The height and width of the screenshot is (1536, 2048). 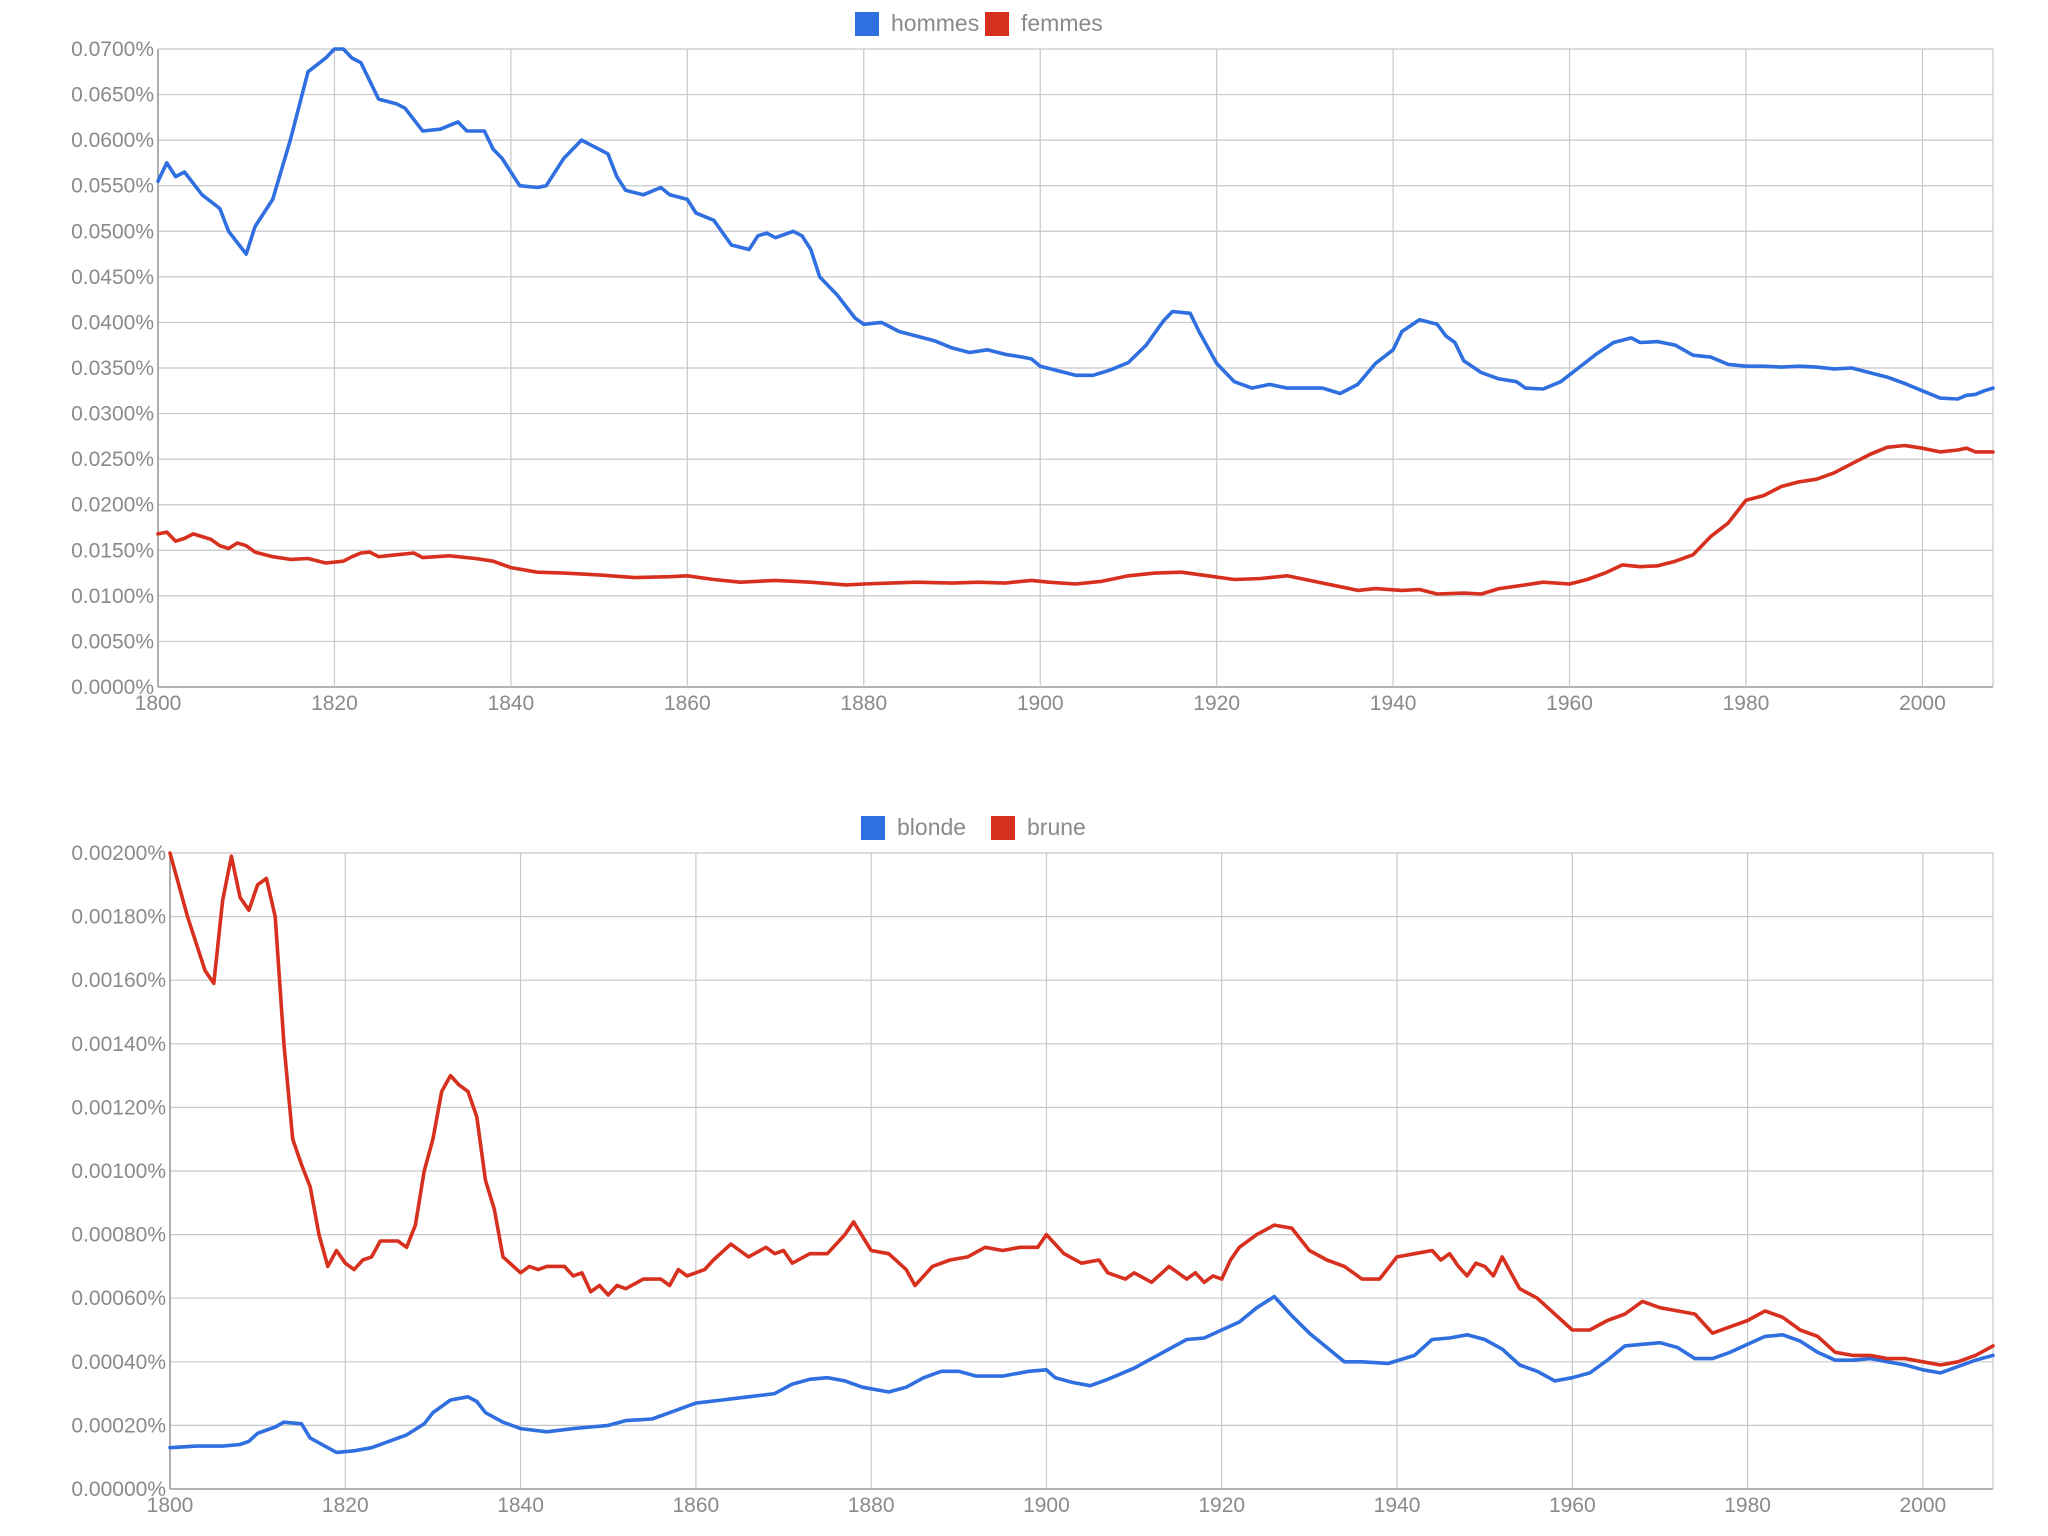 I want to click on y-tick-label: 0.0350%, so click(x=112, y=368).